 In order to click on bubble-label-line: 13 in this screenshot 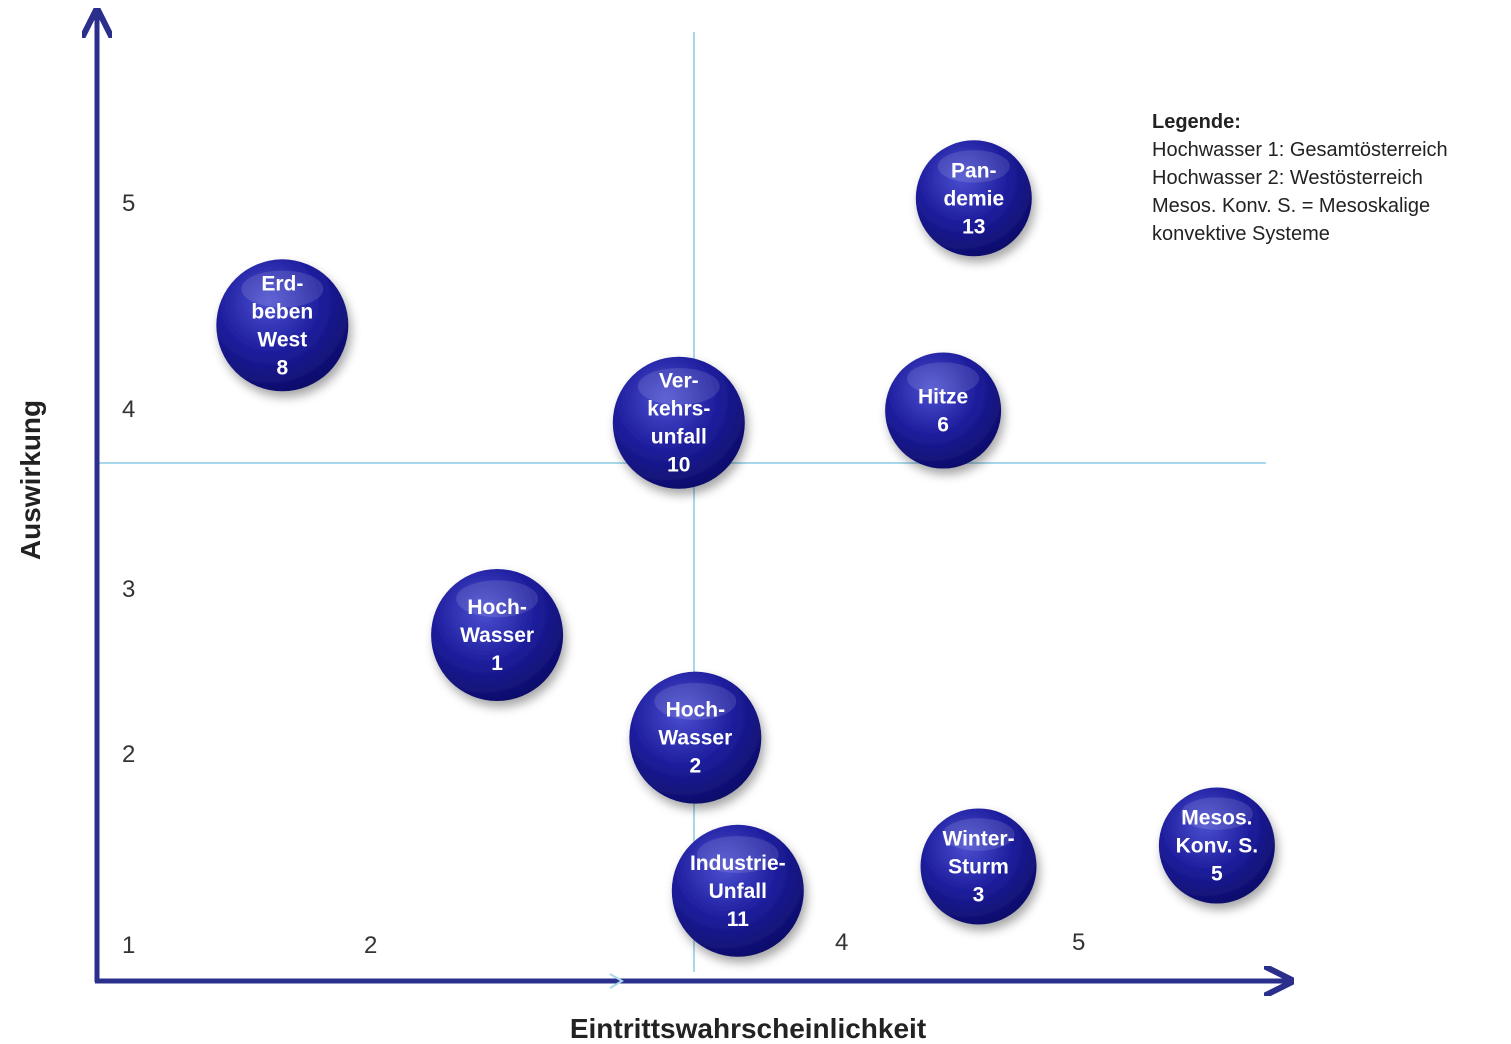, I will do `click(973, 226)`.